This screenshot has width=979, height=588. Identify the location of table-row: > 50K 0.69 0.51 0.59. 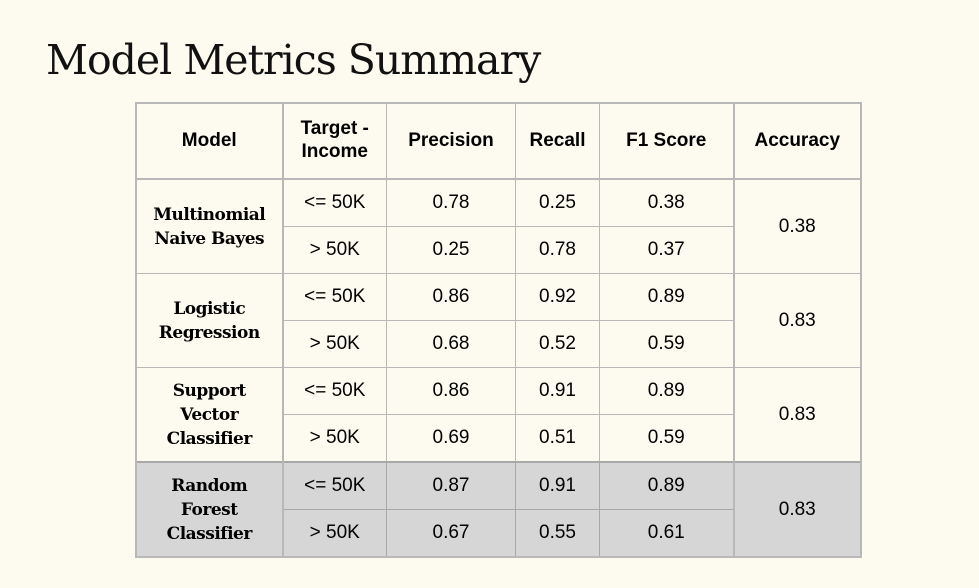
(499, 438).